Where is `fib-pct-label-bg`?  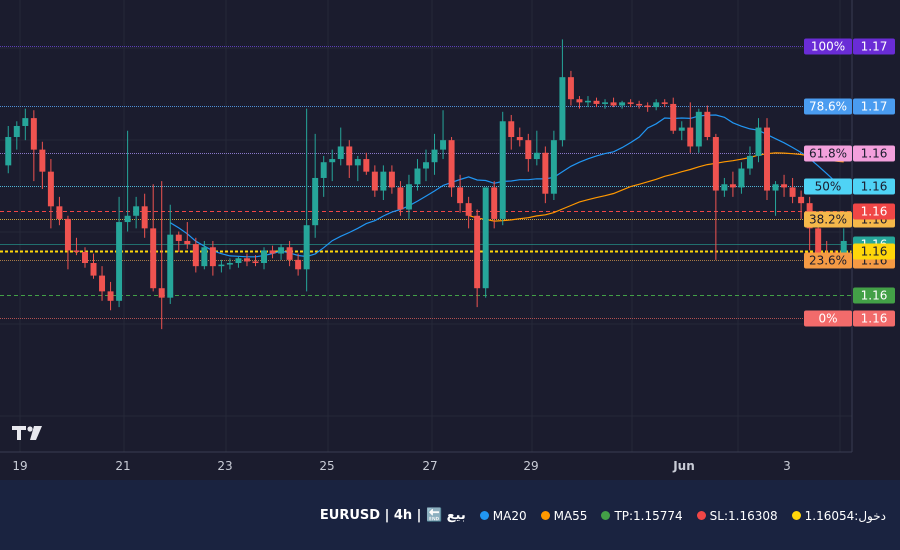 fib-pct-label-bg is located at coordinates (828, 46).